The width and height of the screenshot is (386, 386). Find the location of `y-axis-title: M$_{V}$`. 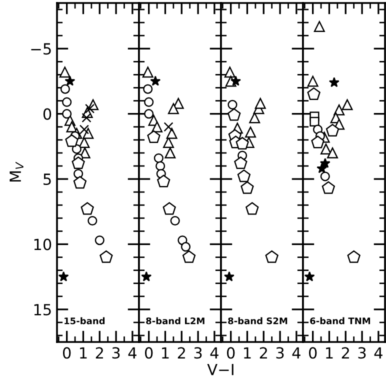

y-axis-title: M$_{V}$ is located at coordinates (17, 172).